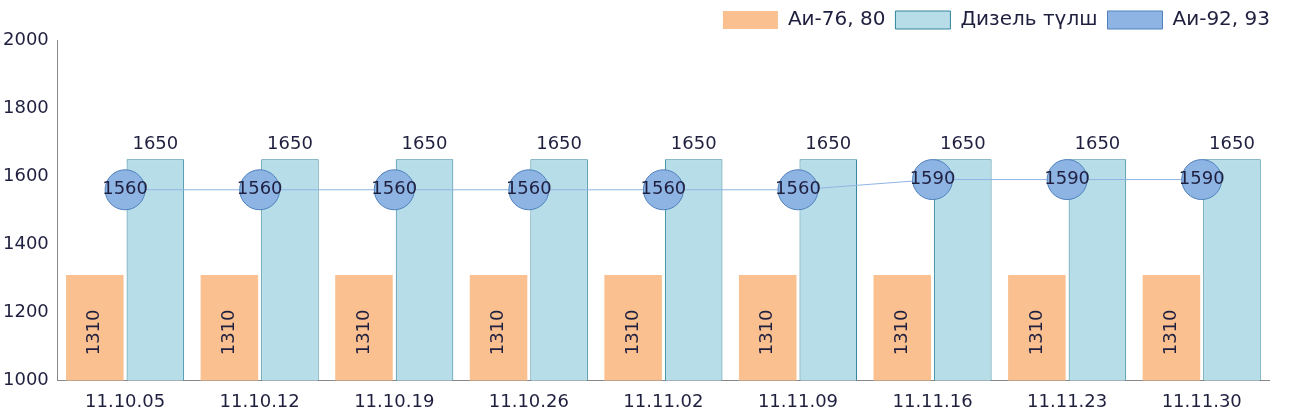 This screenshot has height=416, width=1290. I want to click on x-tick-label: 11.10.12, so click(259, 400).